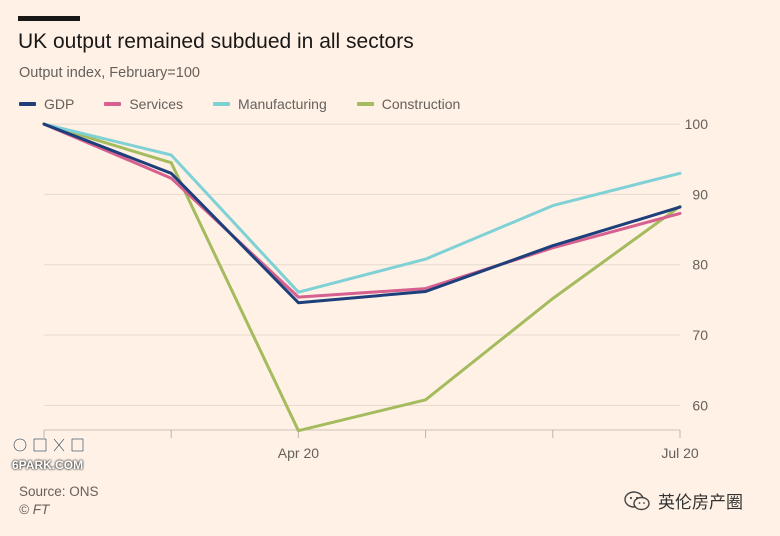 Image resolution: width=780 pixels, height=536 pixels. What do you see at coordinates (700, 194) in the screenshot?
I see `y-tick-label-90: 90` at bounding box center [700, 194].